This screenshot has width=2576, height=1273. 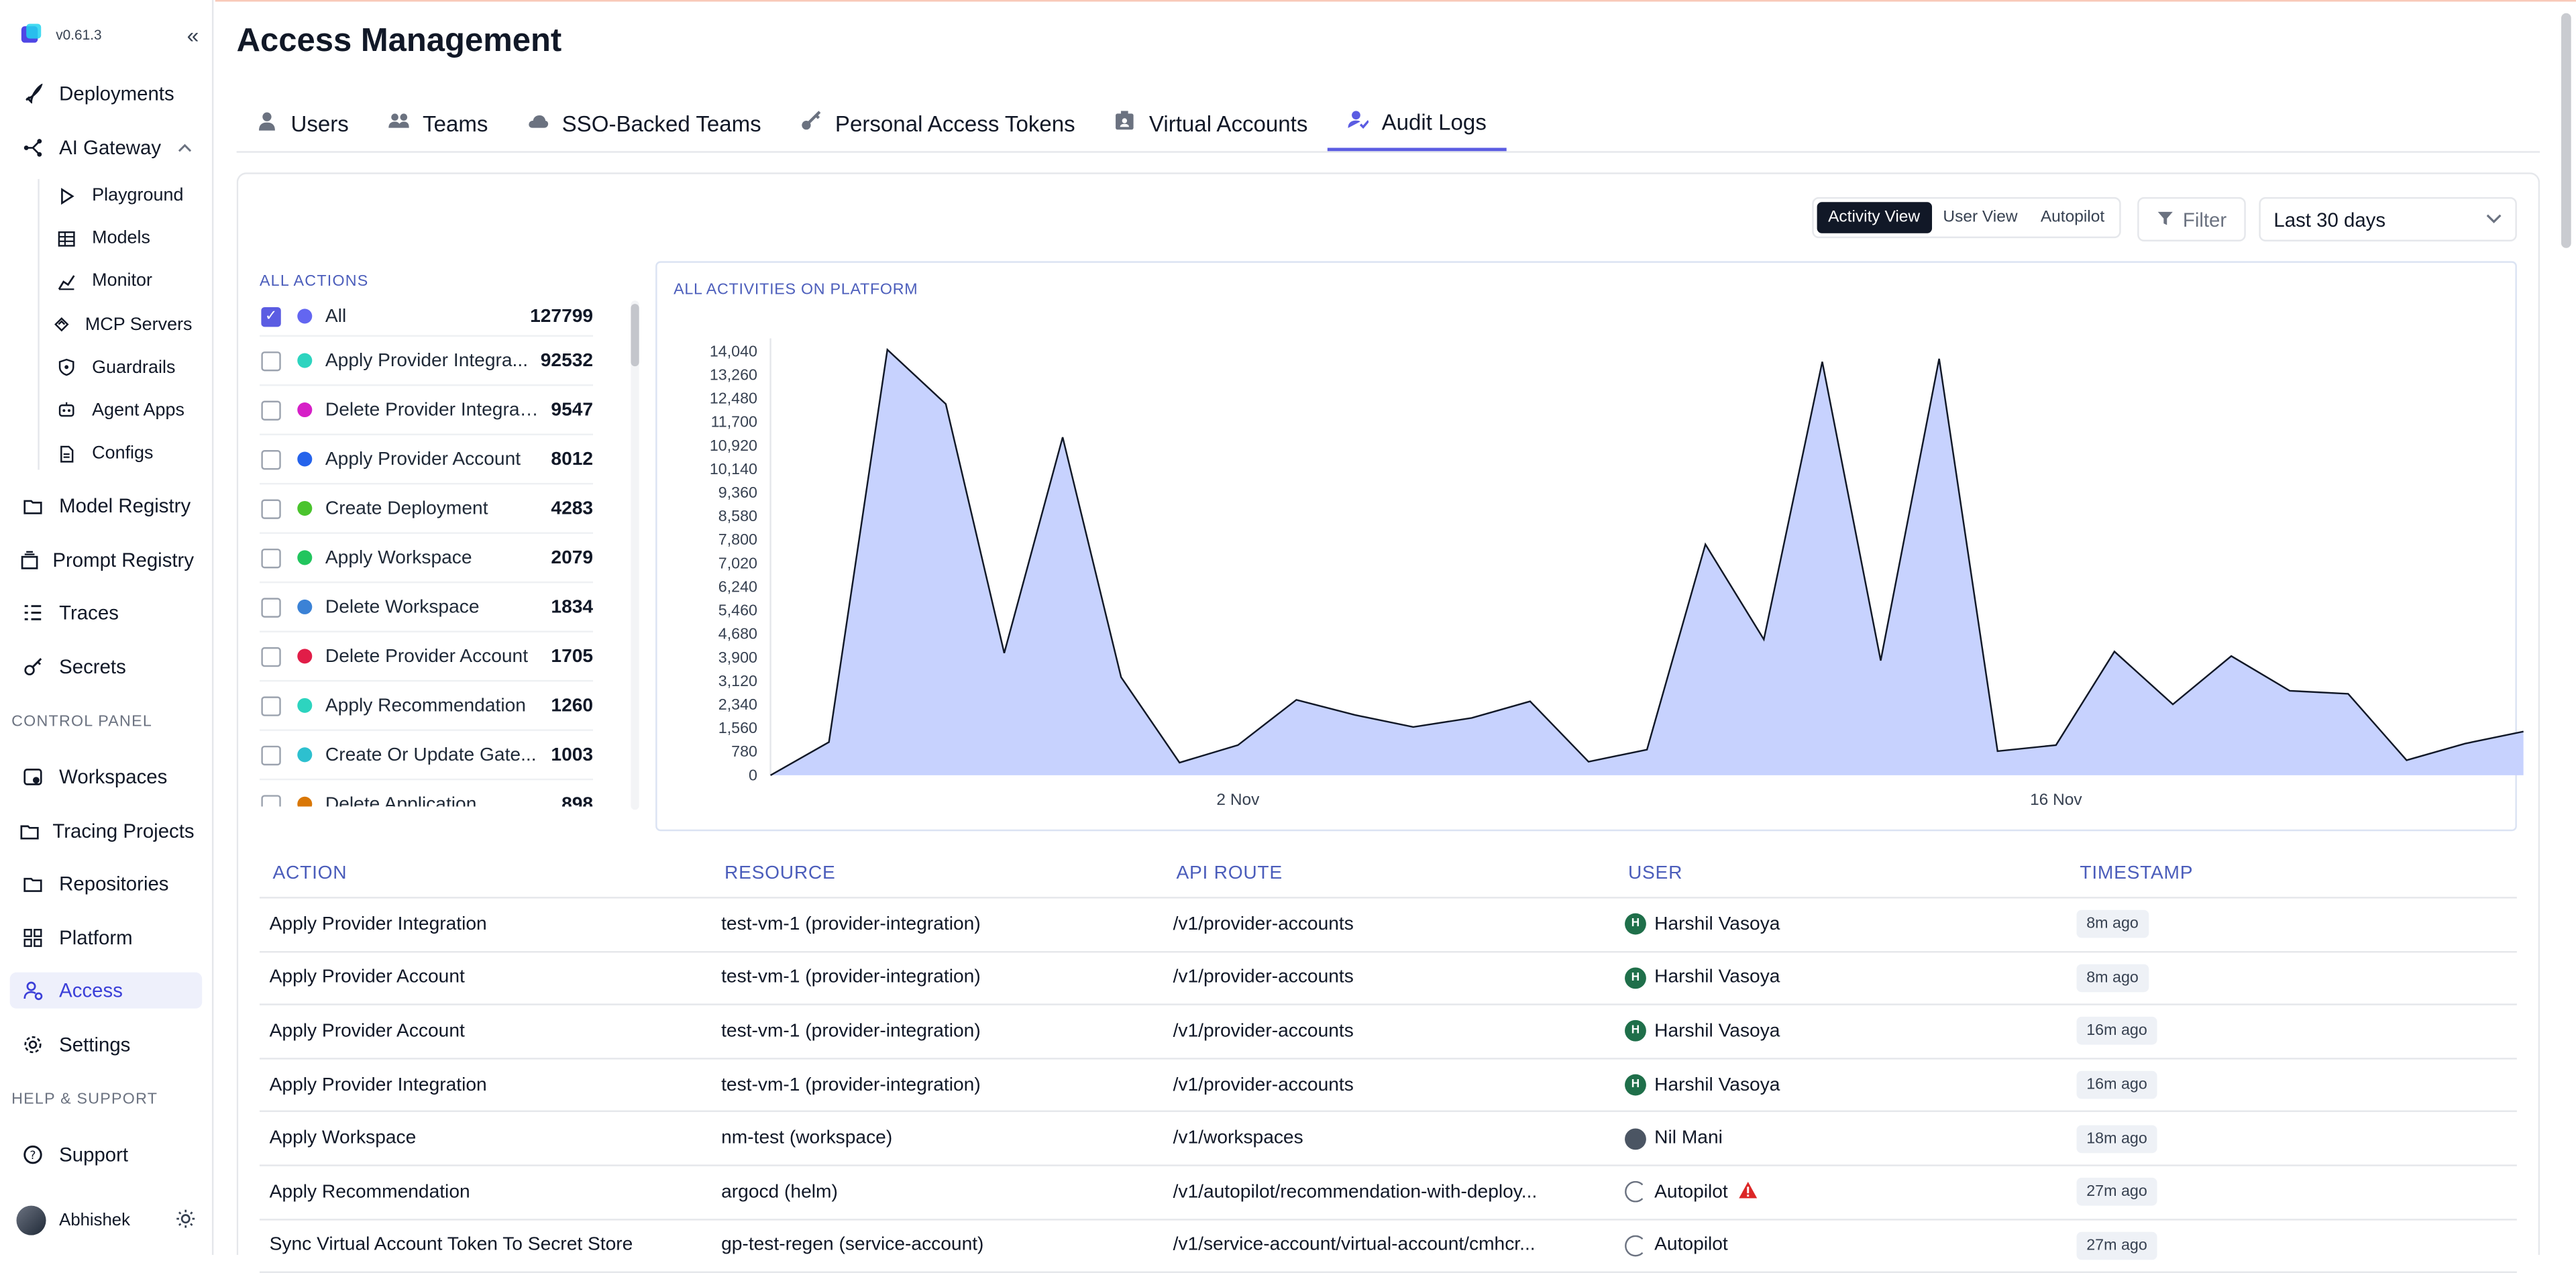 I want to click on action-filter-row: Apply Recommendation 1260, so click(x=426, y=705).